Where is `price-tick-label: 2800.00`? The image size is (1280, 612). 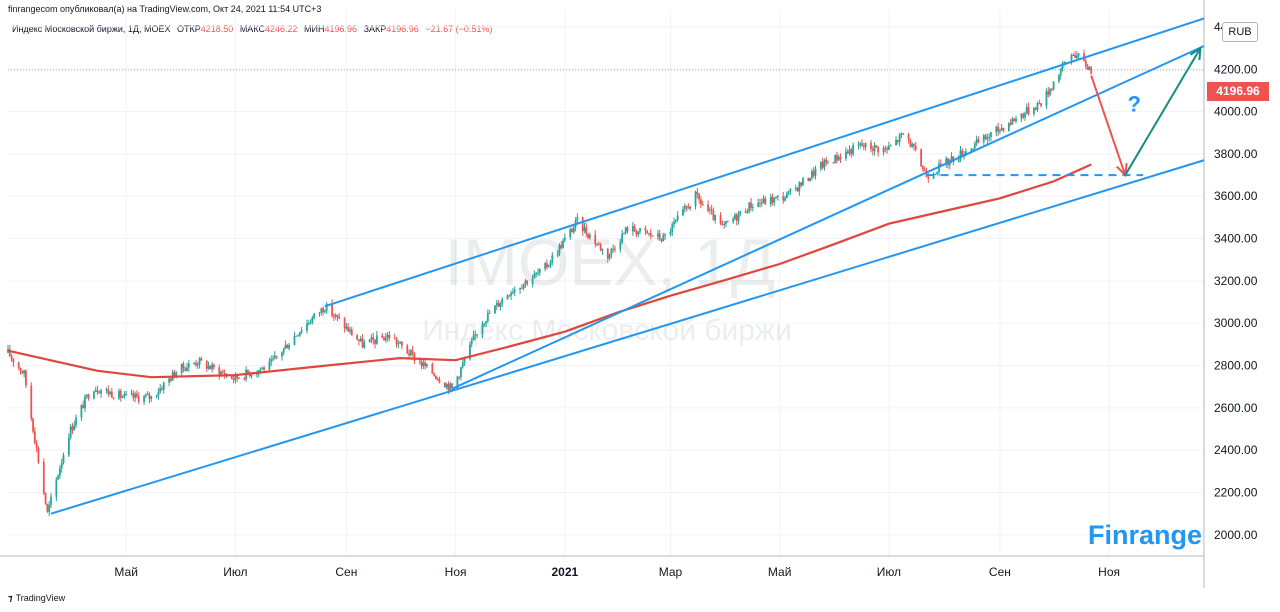
price-tick-label: 2800.00 is located at coordinates (1236, 366).